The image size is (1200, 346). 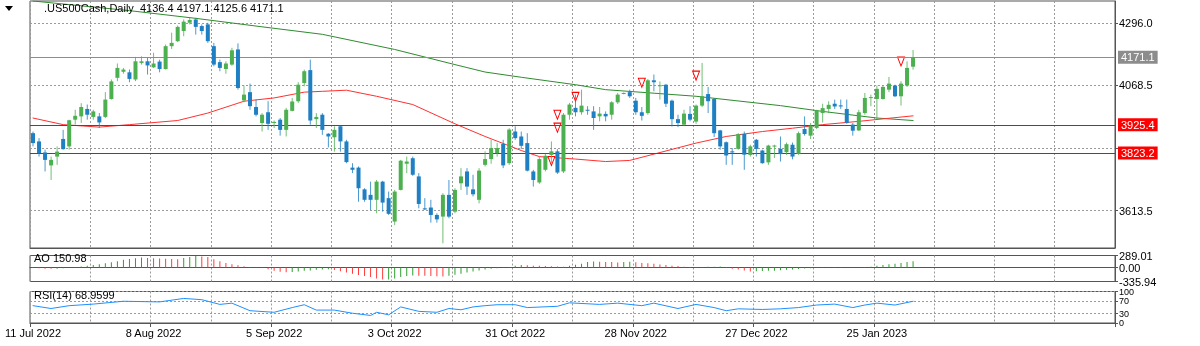 What do you see at coordinates (394, 332) in the screenshot?
I see `x-tick-label: 3 Oct 2022` at bounding box center [394, 332].